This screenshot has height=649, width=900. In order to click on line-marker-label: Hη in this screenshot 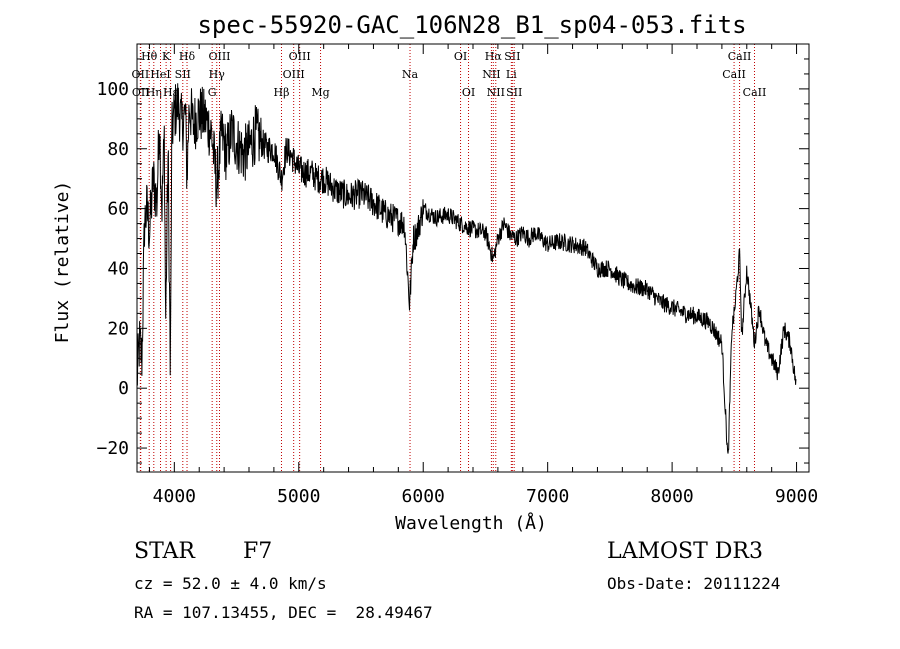, I will do `click(154, 92)`.